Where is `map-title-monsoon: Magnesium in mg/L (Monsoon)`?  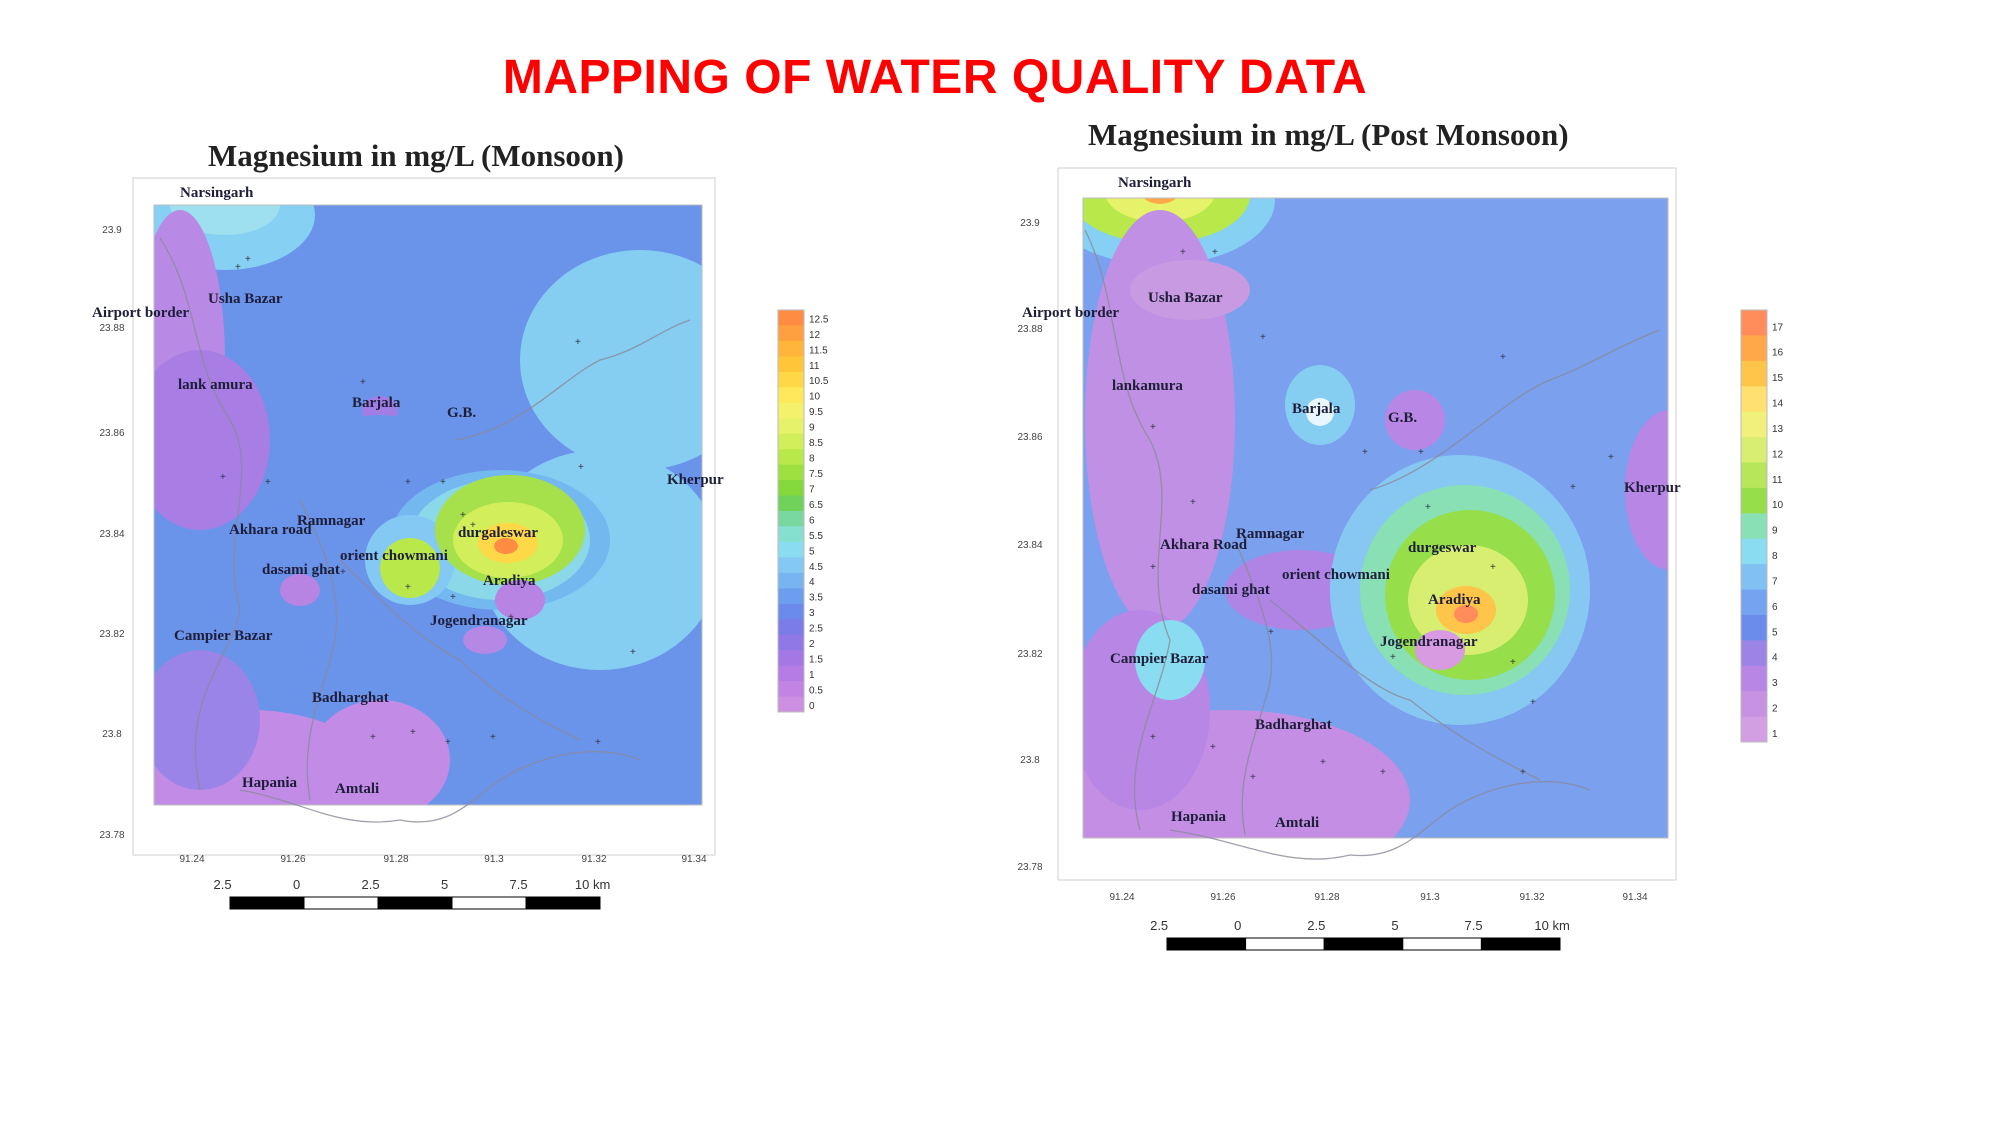 map-title-monsoon: Magnesium in mg/L (Monsoon) is located at coordinates (416, 155).